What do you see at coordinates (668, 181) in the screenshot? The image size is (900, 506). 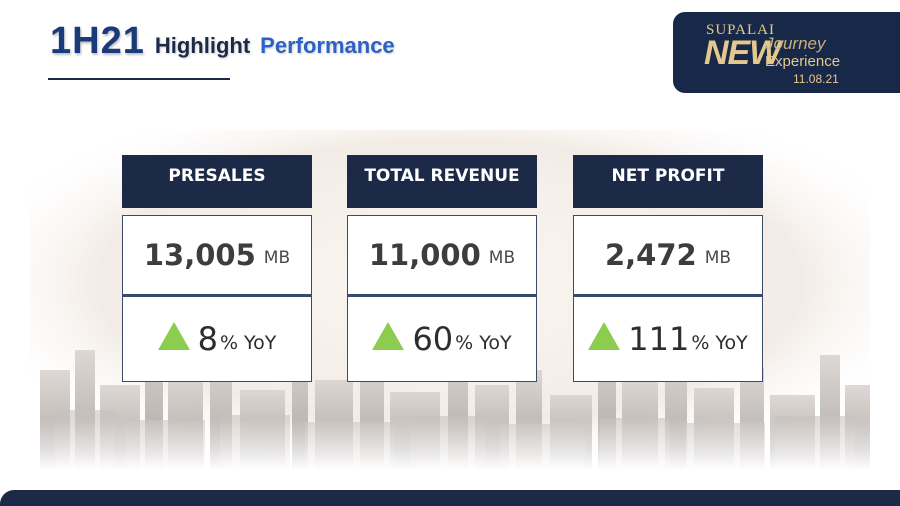 I see `kpi-card-title: NET PROFIT` at bounding box center [668, 181].